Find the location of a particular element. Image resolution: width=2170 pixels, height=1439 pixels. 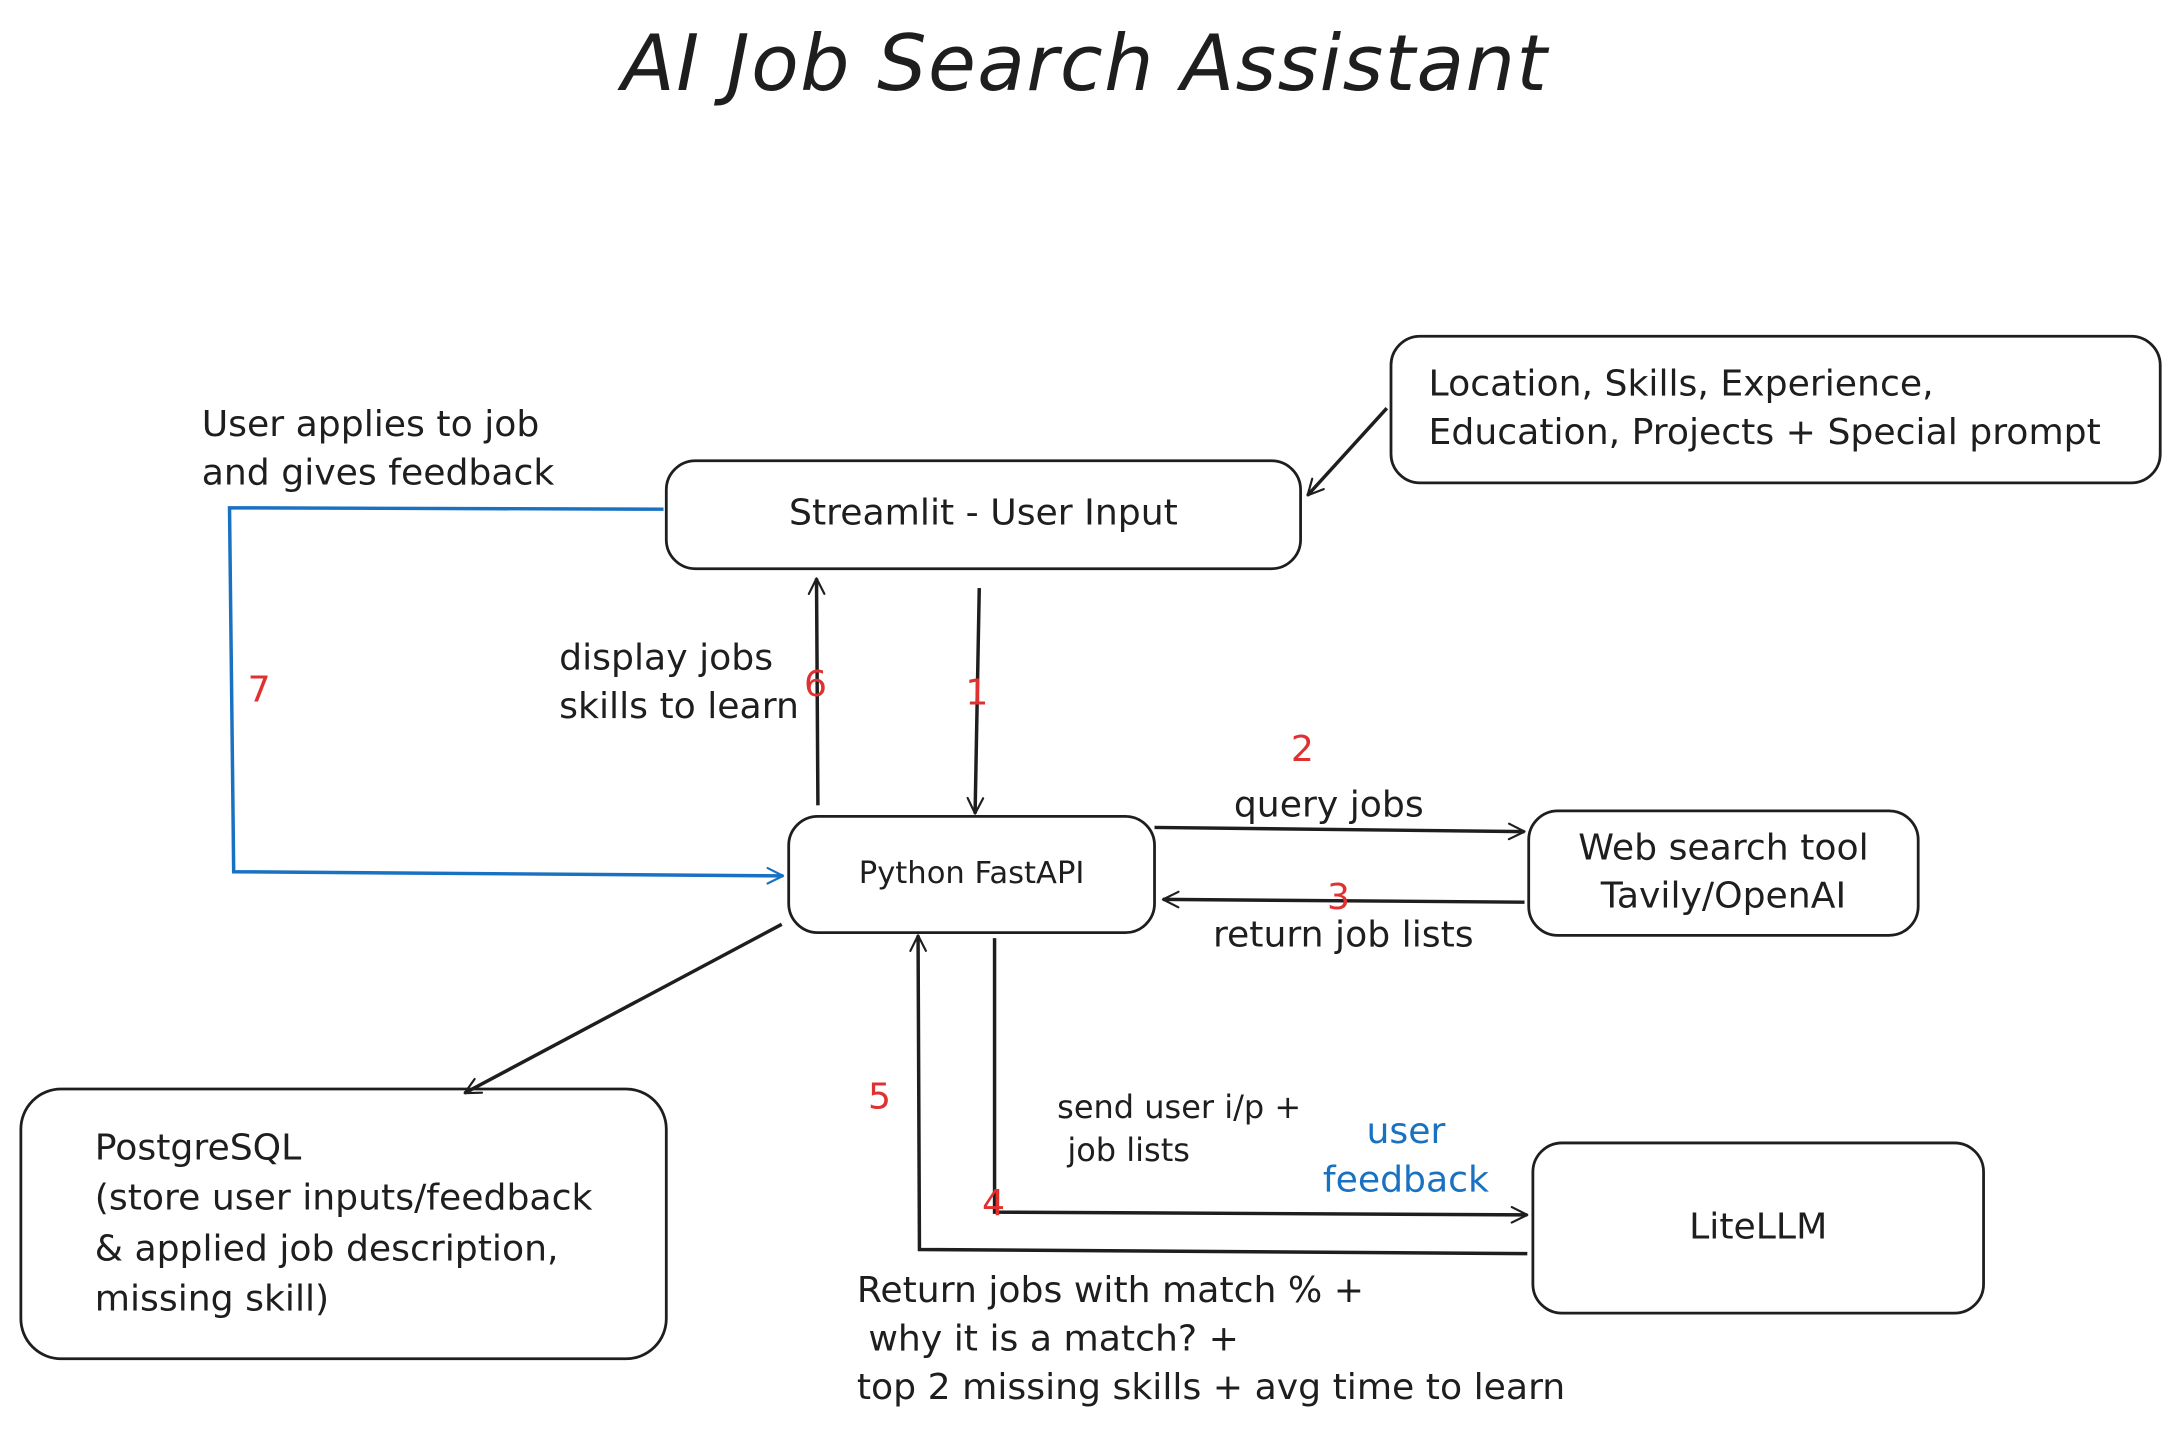

node-litellm-label: LiteLLM is located at coordinates (1758, 1227).